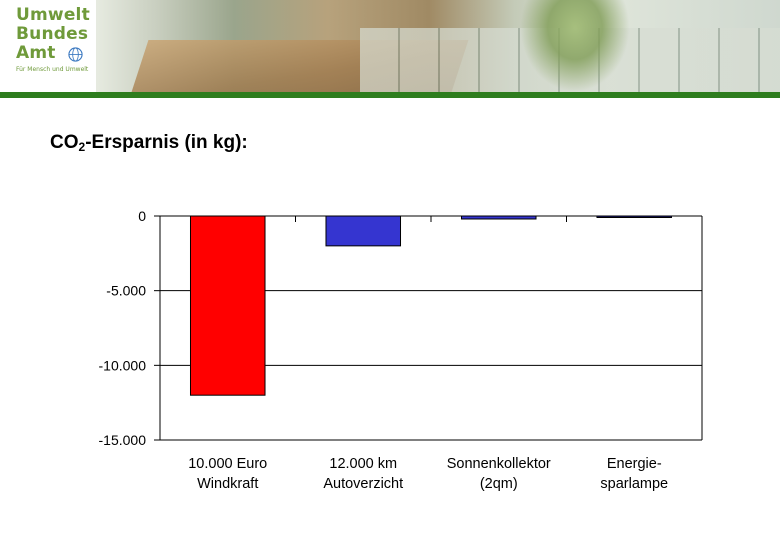 Image resolution: width=780 pixels, height=540 pixels. I want to click on x-category-label: (2qm), so click(499, 484).